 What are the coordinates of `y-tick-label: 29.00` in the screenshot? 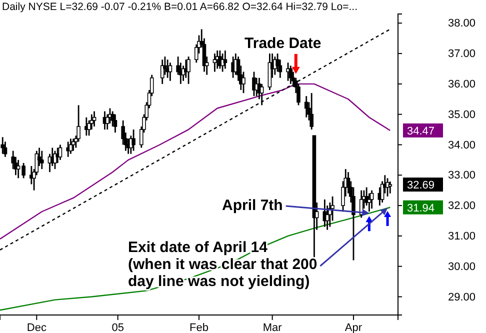 It's located at (462, 297).